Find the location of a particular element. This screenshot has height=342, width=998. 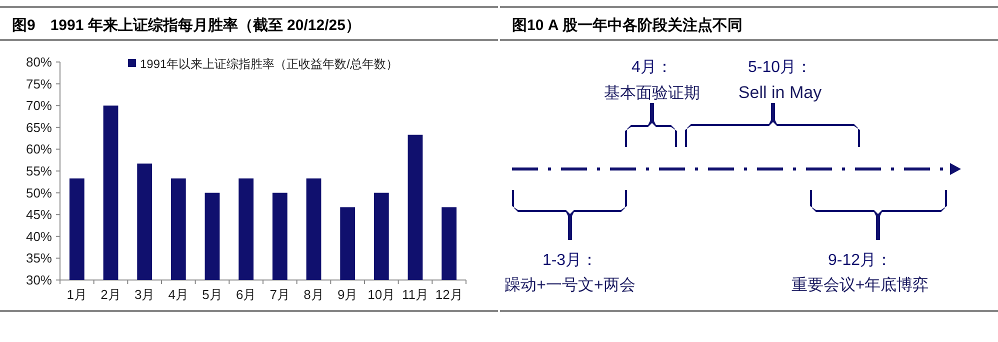

y-tick-label: 80% is located at coordinates (39, 62).